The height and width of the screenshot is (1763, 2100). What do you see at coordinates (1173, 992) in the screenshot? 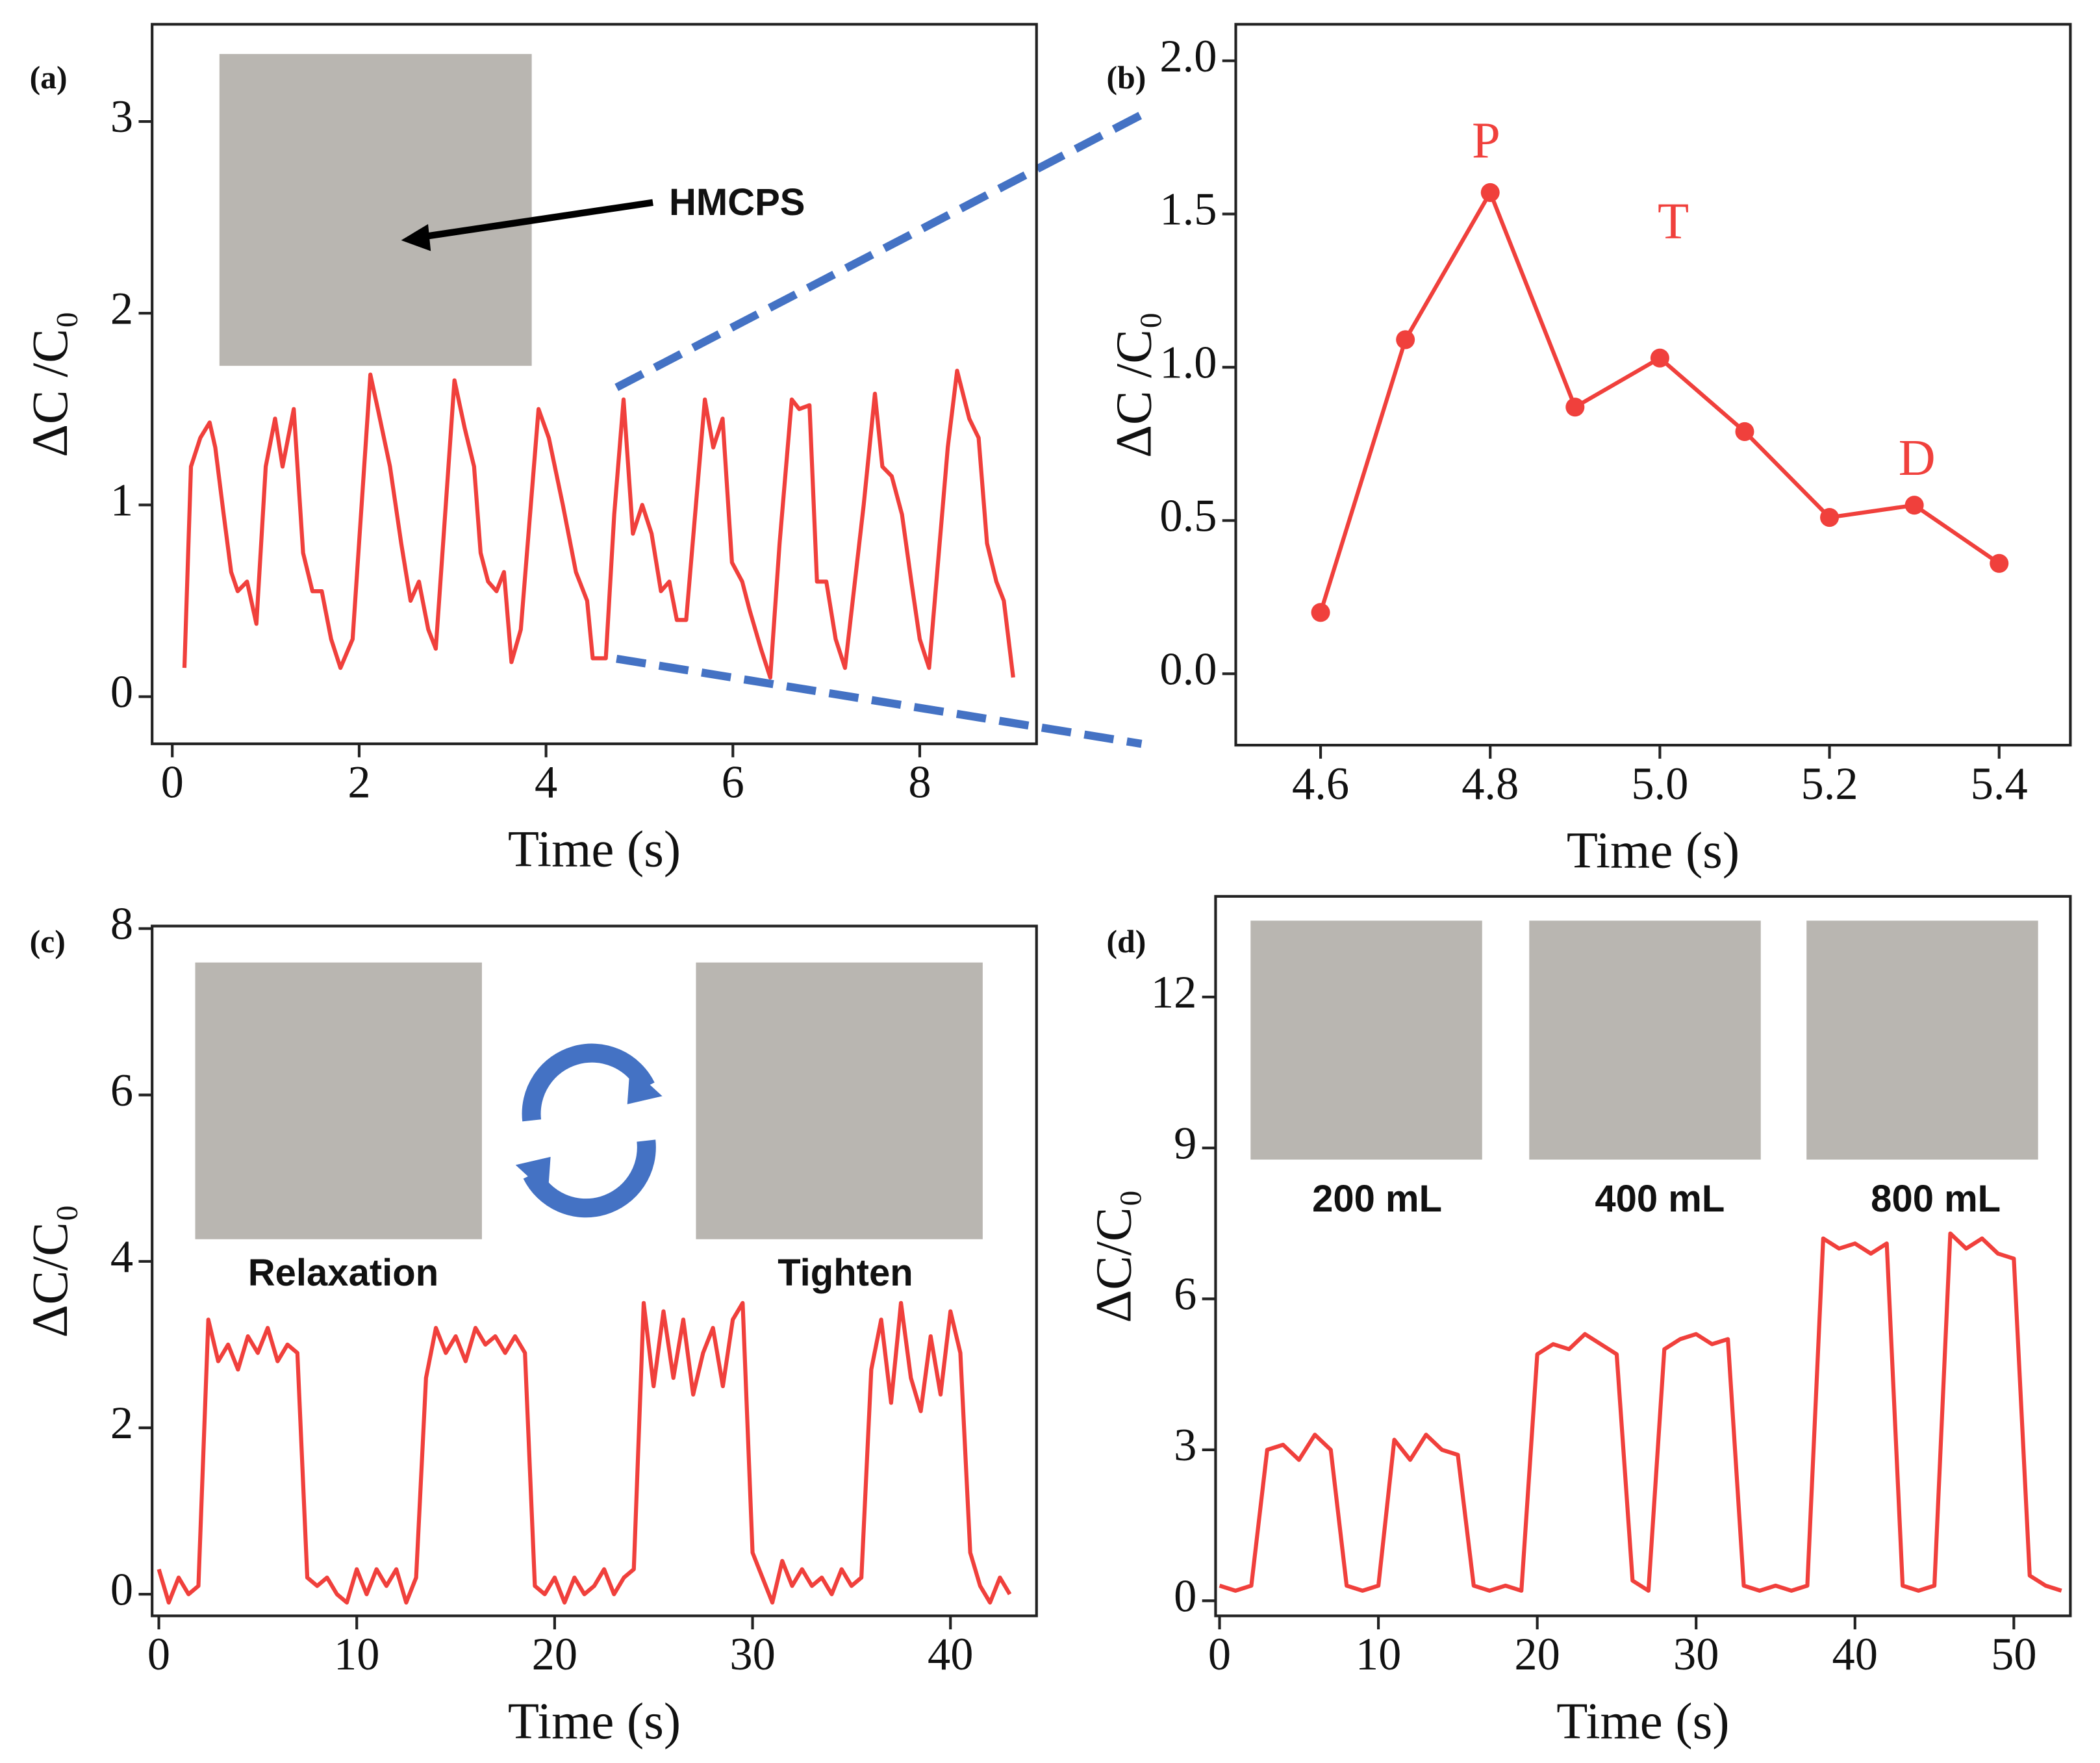
I see `y-tick-label: 12` at bounding box center [1173, 992].